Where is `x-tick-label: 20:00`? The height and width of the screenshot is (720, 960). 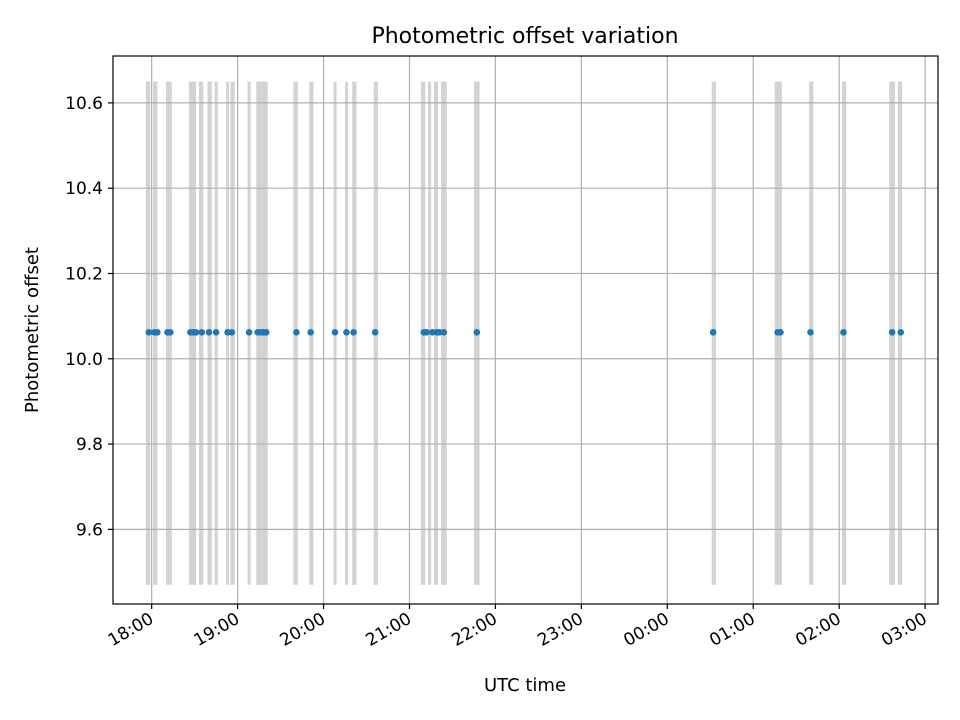 x-tick-label: 20:00 is located at coordinates (303, 630).